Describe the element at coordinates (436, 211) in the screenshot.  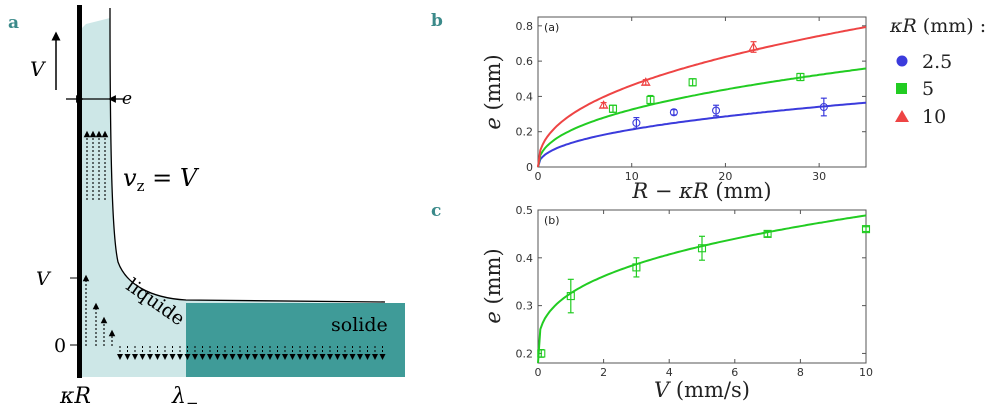
I see `panel-label-c: c` at that location.